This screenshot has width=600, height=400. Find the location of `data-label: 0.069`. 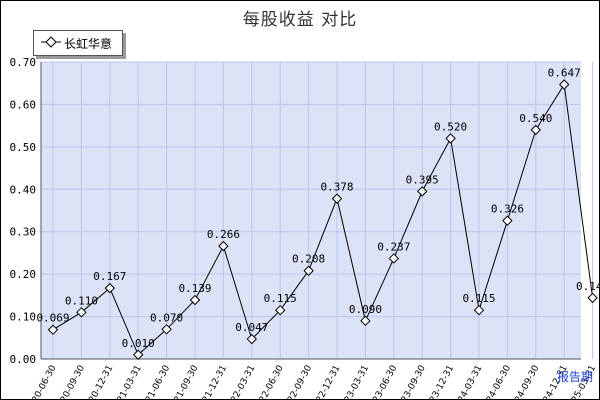

data-label: 0.069 is located at coordinates (52, 318).